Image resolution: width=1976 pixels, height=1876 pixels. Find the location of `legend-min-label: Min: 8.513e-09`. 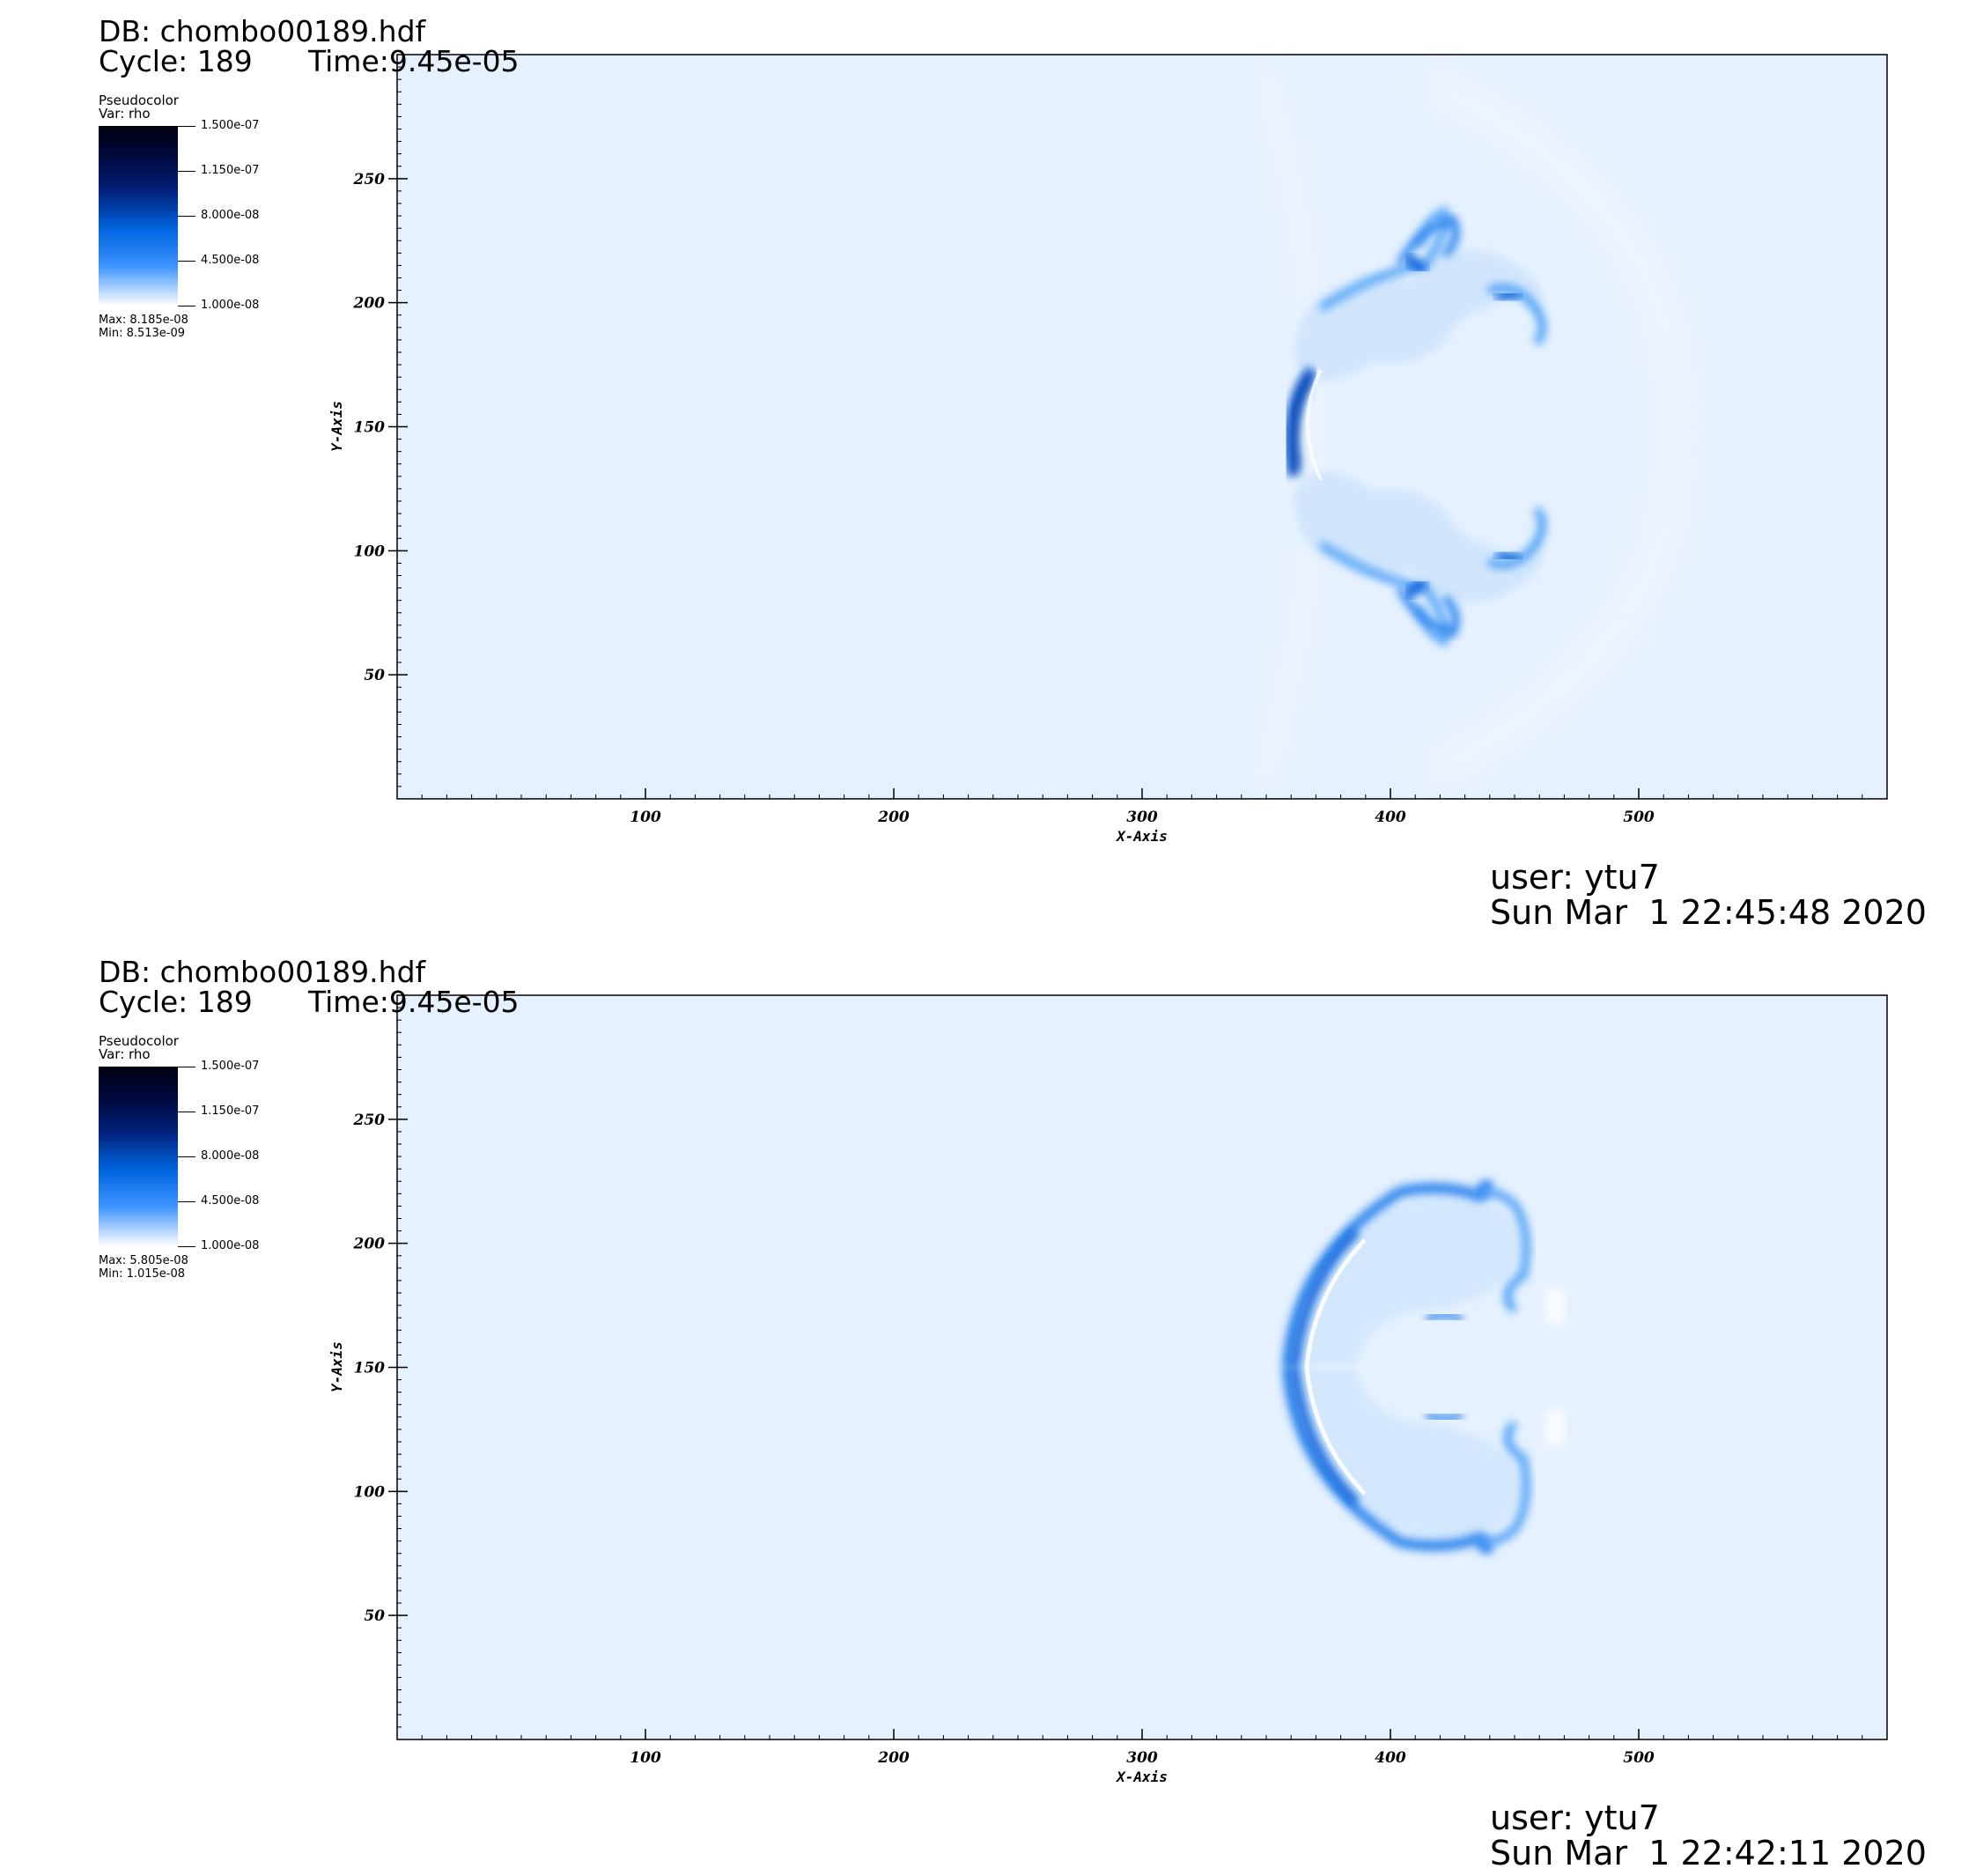

legend-min-label: Min: 8.513e-09 is located at coordinates (142, 333).